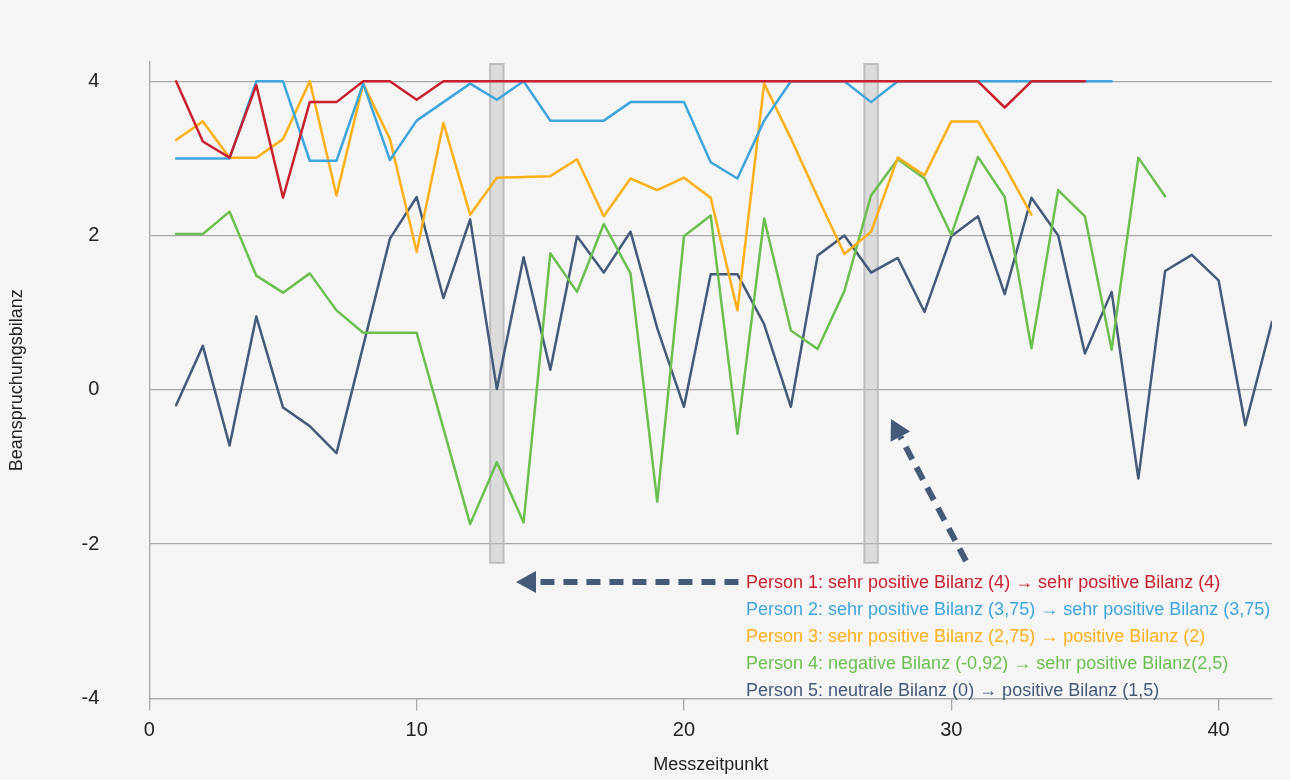 This screenshot has width=1290, height=780. What do you see at coordinates (988, 663) in the screenshot?
I see `text: Person 4: negative Bilanz (-0,92) → sehr positive Bilanz(2,5)` at bounding box center [988, 663].